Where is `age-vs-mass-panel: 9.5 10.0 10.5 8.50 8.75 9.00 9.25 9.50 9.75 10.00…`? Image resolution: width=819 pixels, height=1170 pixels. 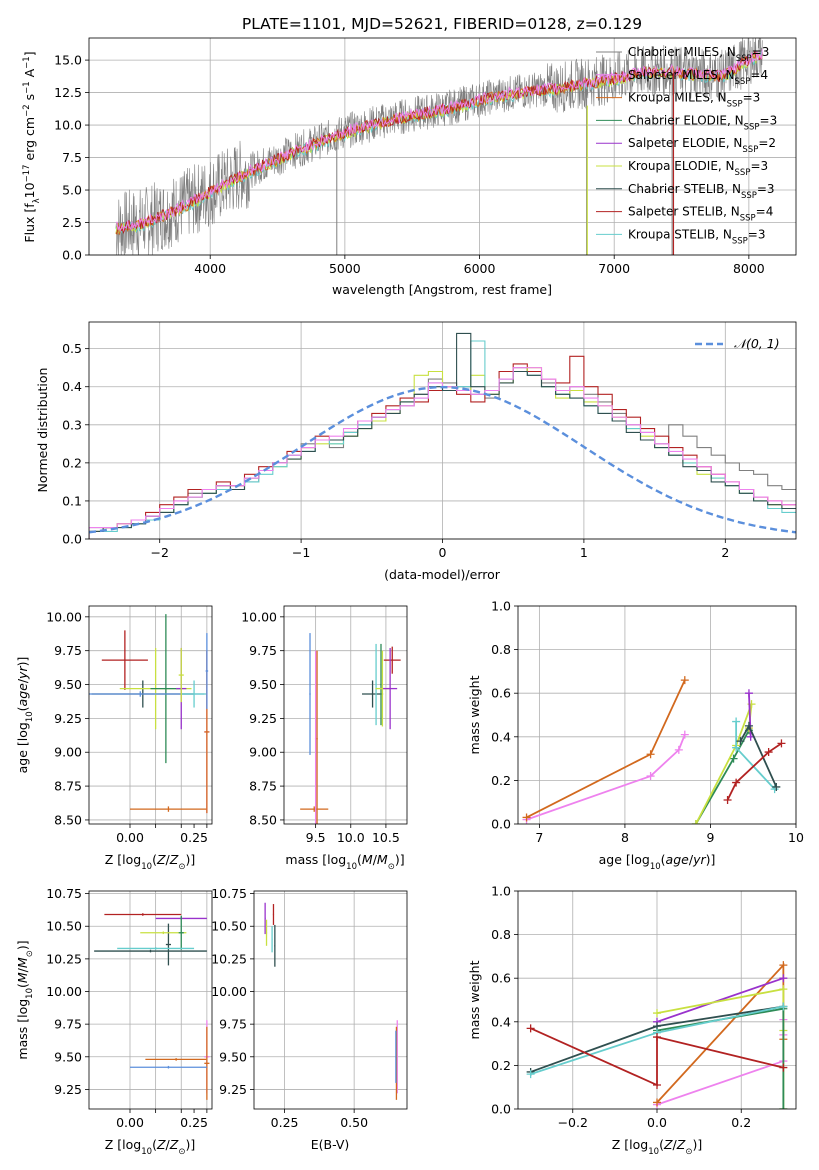
age-vs-mass-panel: 9.5 10.0 10.5 8.50 8.75 9.00 9.25 9.50 9.75 10.00… is located at coordinates (324, 738).